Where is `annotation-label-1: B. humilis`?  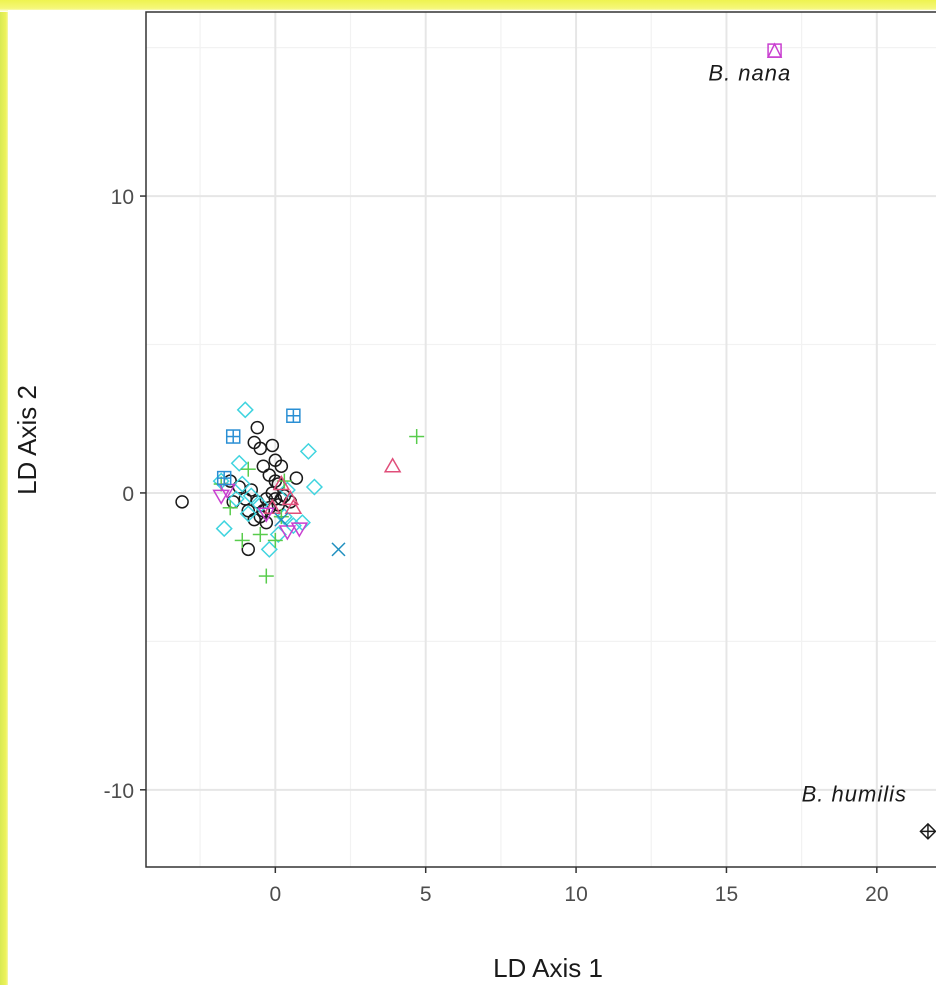 annotation-label-1: B. humilis is located at coordinates (854, 794).